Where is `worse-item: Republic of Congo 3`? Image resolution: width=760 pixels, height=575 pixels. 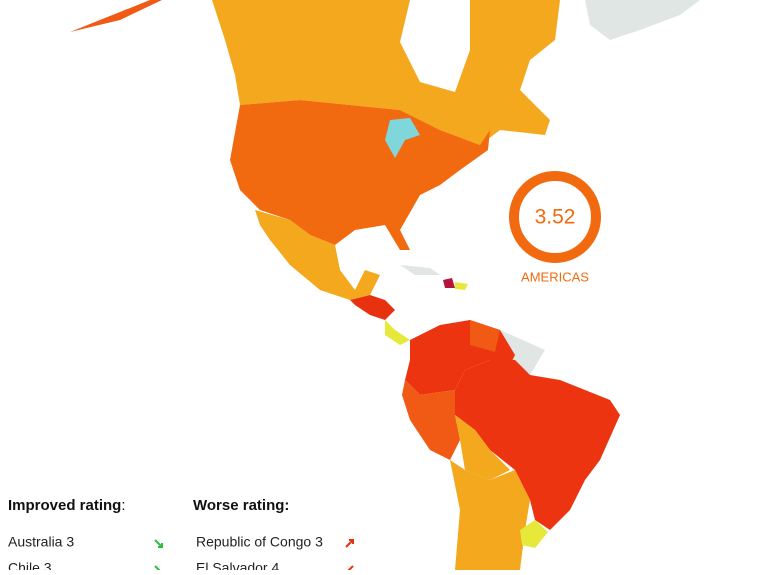 worse-item: Republic of Congo 3 is located at coordinates (259, 542).